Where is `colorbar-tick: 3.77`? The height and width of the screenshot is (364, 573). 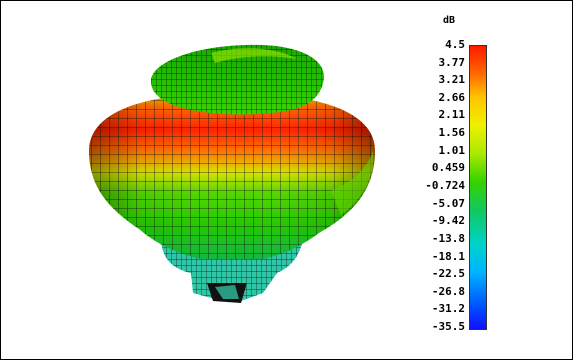 colorbar-tick: 3.77 is located at coordinates (452, 62).